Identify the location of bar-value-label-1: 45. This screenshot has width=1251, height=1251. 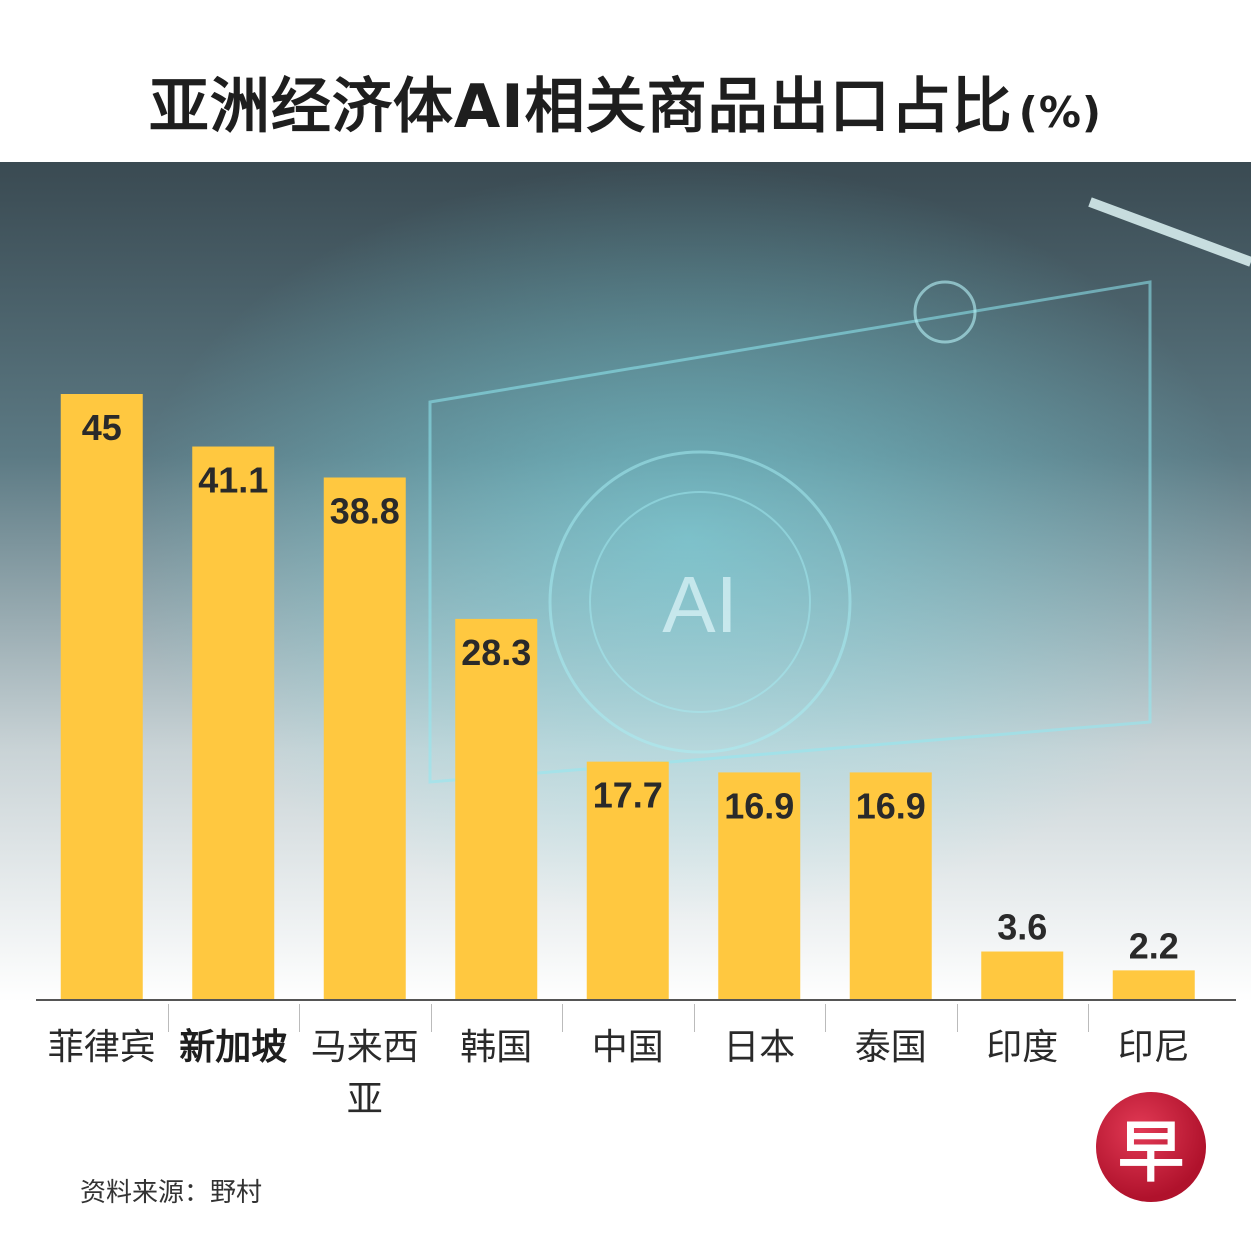
(102, 427).